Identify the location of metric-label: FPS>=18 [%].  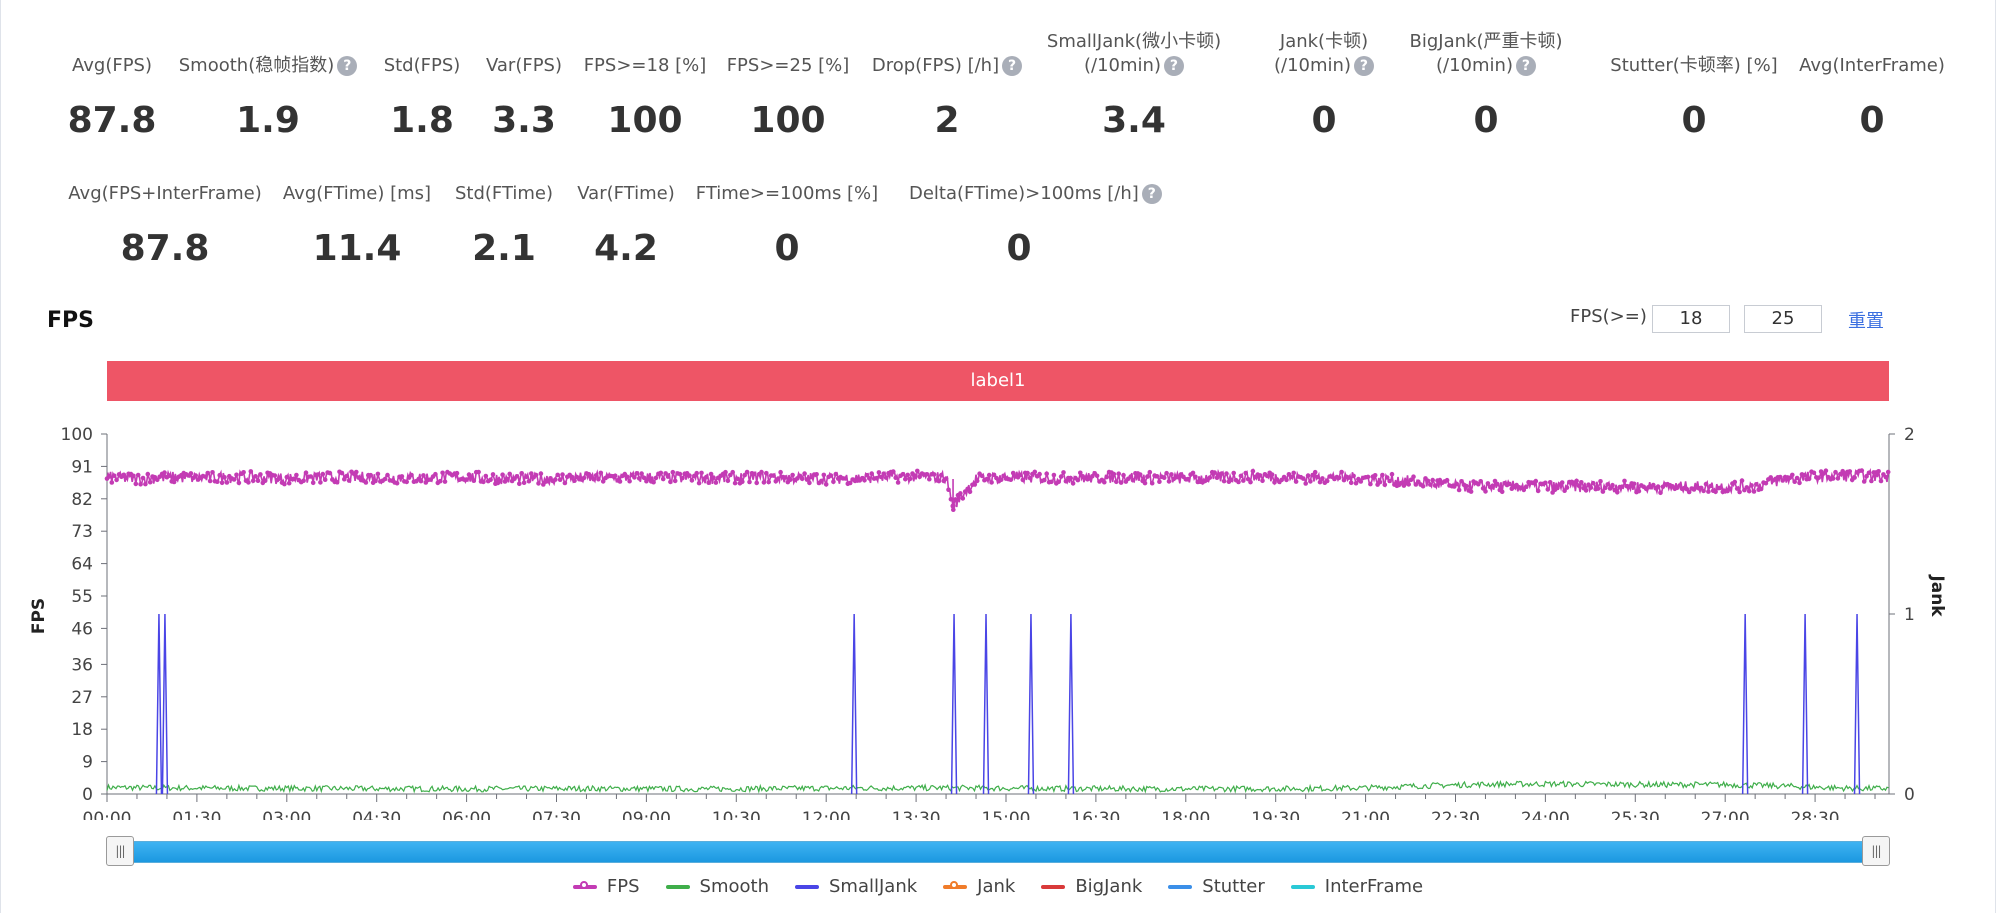
(645, 66).